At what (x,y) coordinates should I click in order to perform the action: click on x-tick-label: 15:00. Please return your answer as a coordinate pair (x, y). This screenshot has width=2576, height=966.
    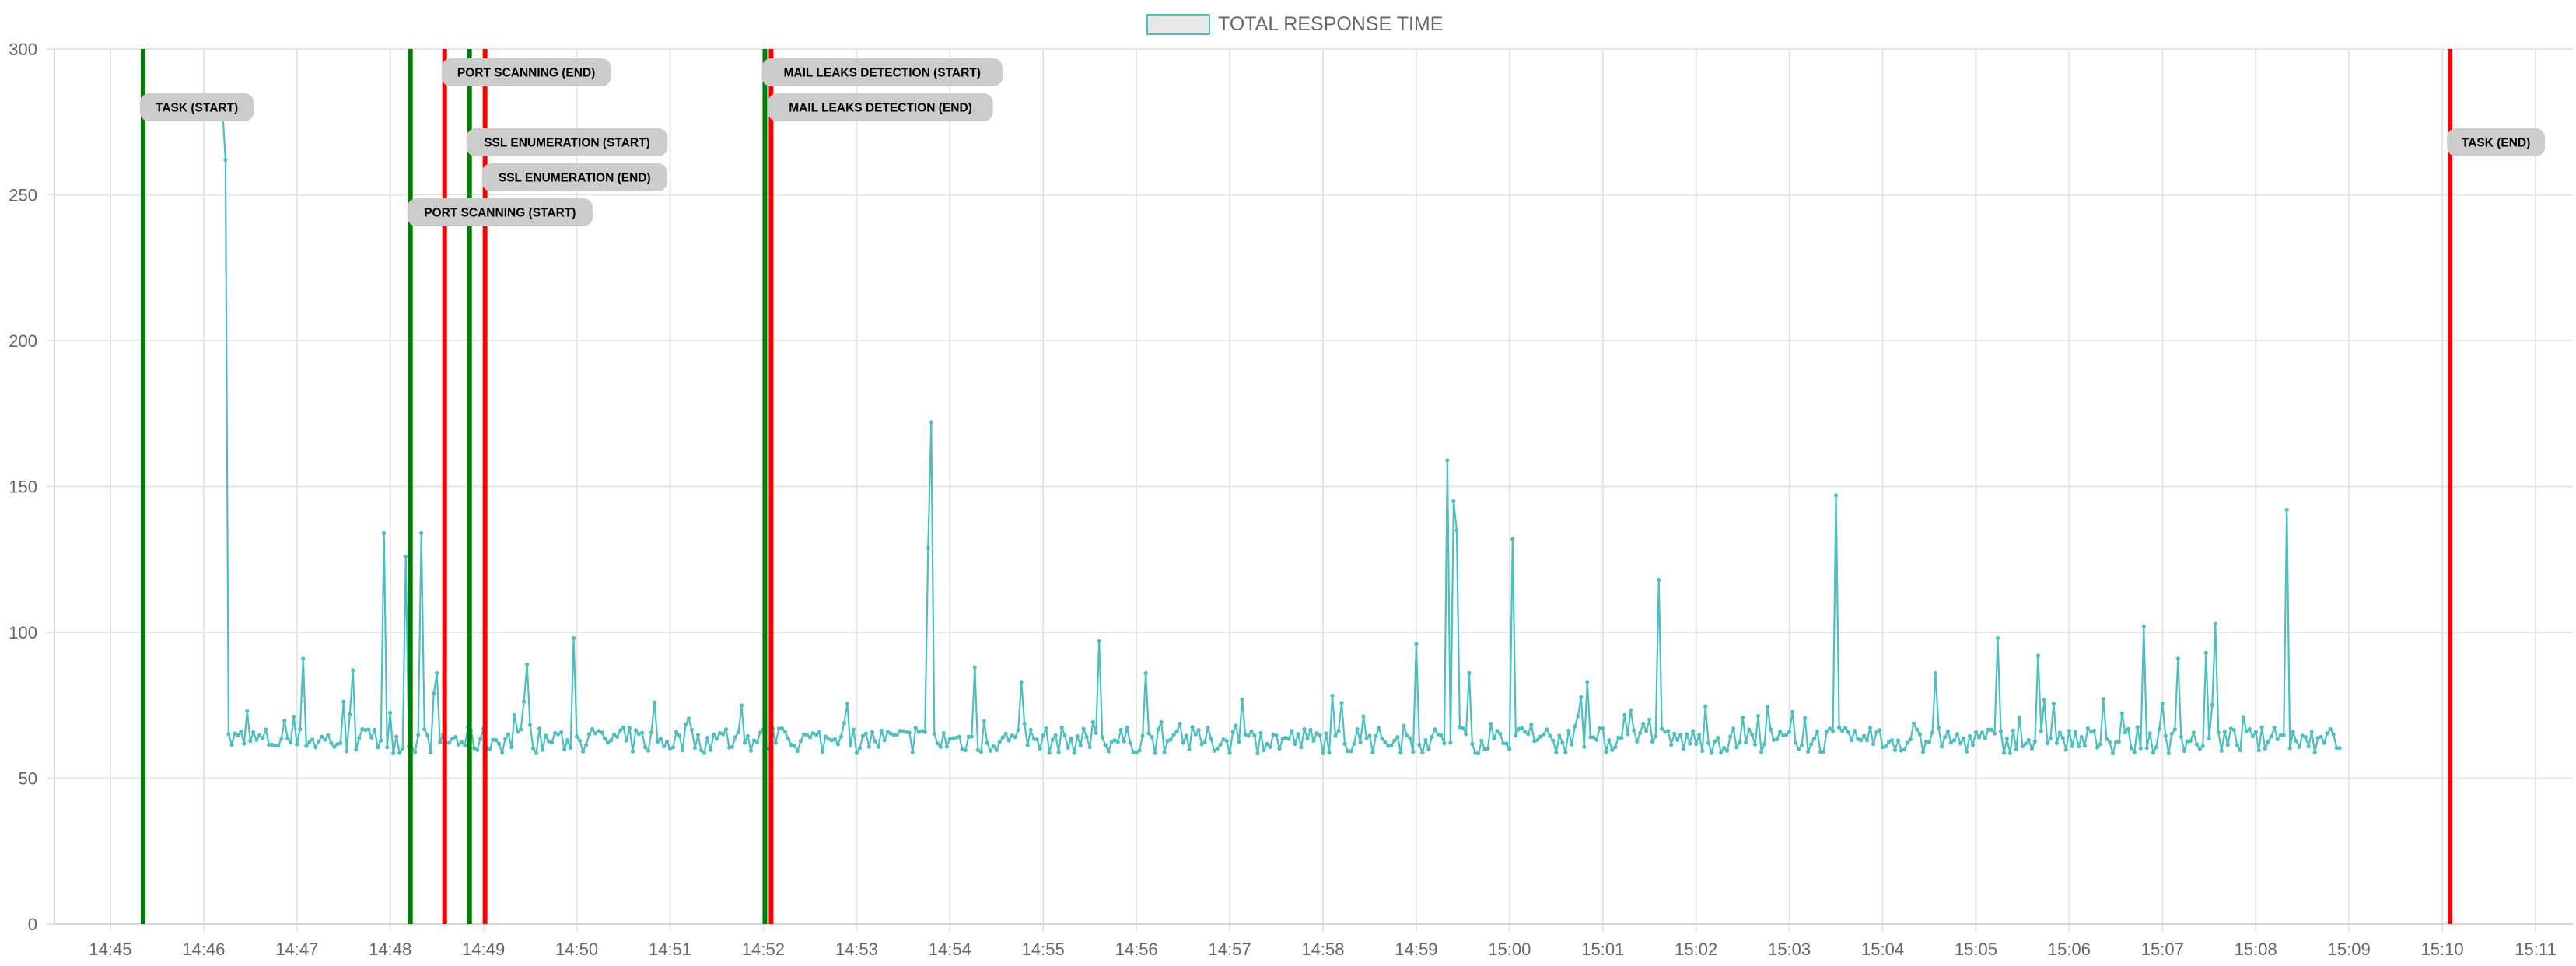
    Looking at the image, I should click on (1510, 950).